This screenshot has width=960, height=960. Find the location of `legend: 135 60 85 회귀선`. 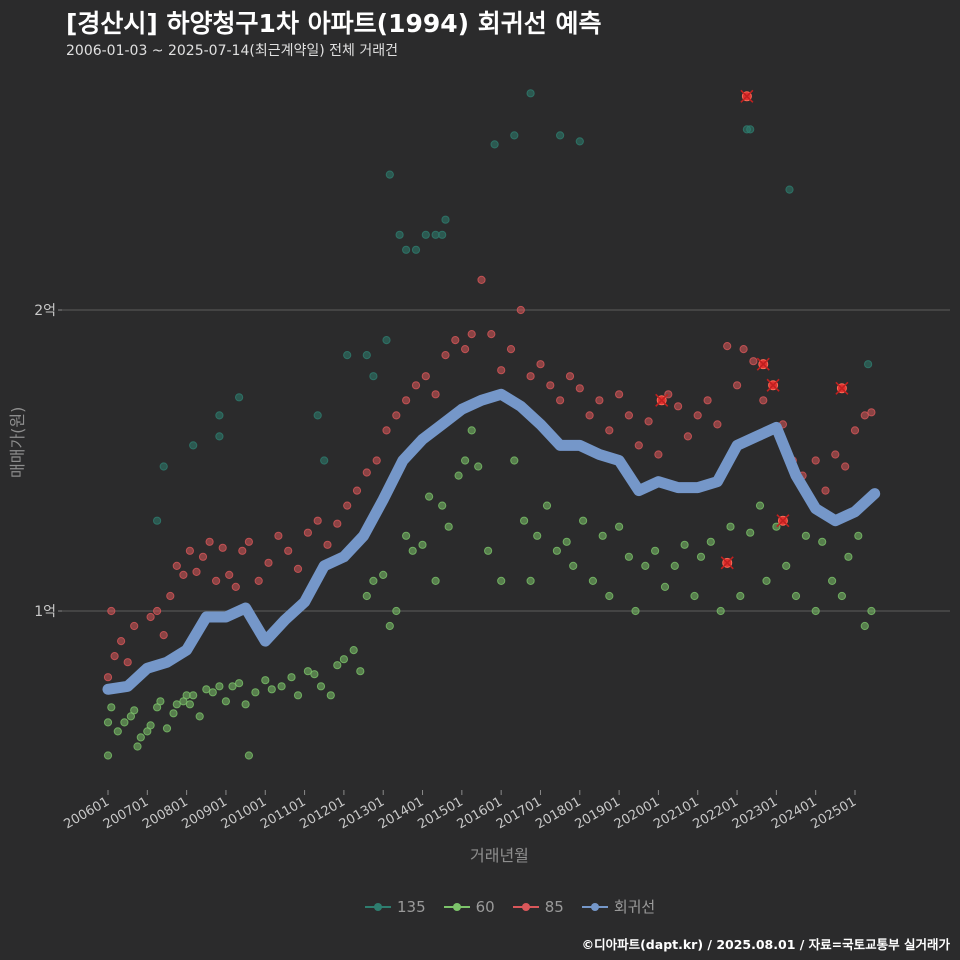

legend: 135 60 85 회귀선 is located at coordinates (510, 906).